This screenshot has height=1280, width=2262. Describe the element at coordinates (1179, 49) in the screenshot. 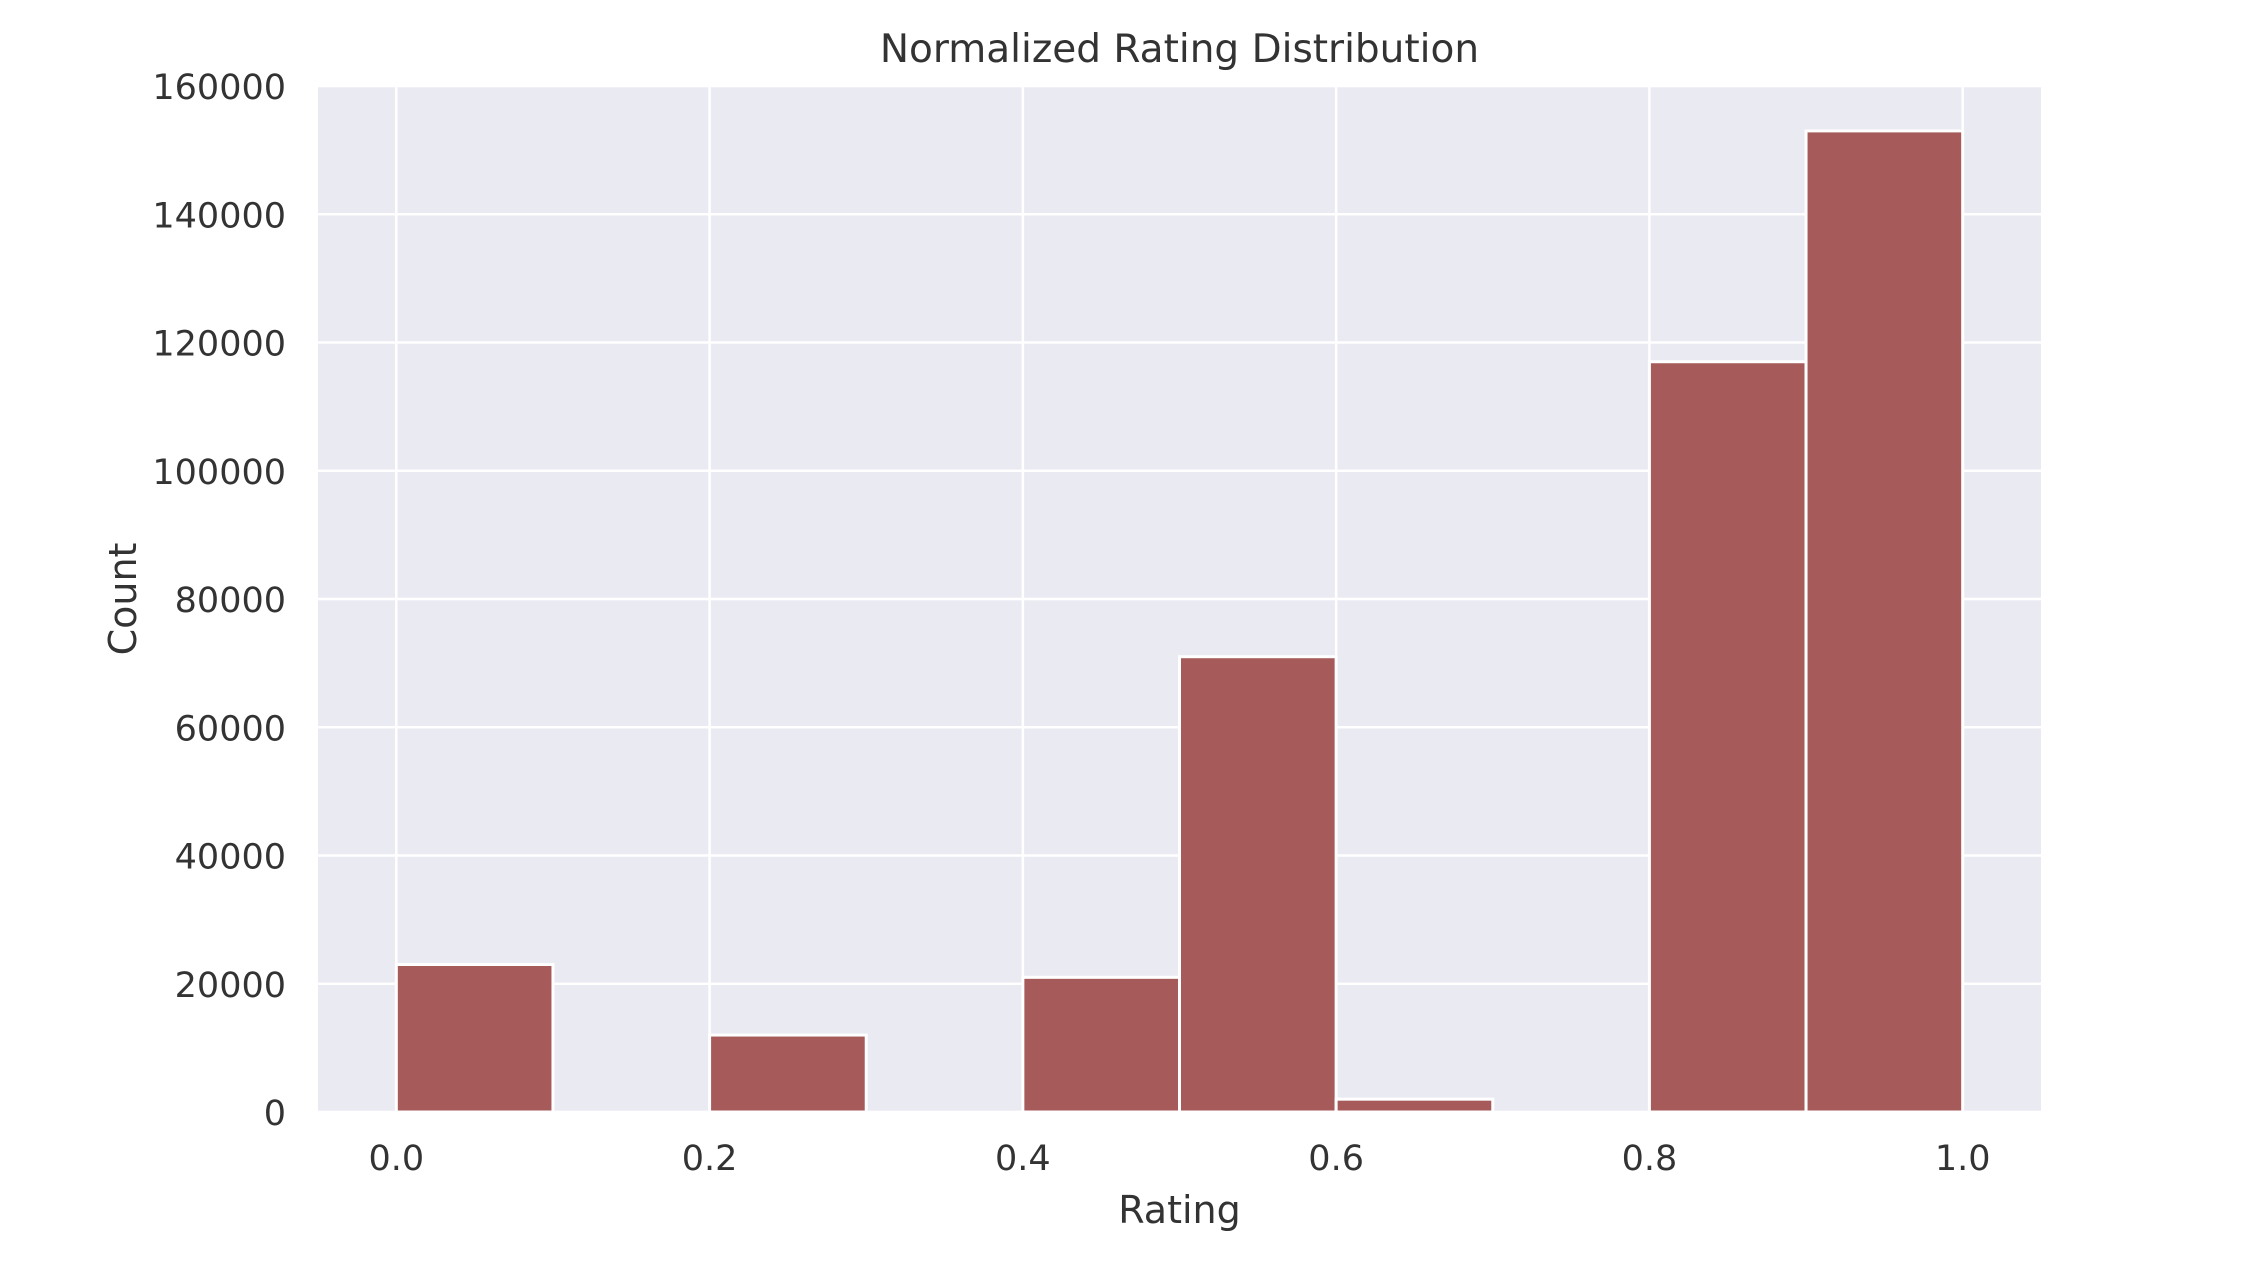

I see `chart-title: Normalized Rating Distribution` at that location.